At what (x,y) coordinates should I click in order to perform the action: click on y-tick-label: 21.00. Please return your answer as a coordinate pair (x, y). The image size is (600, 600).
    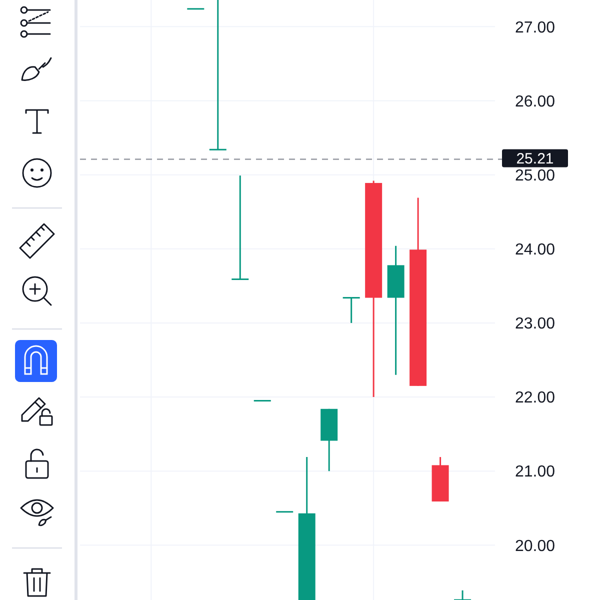
    Looking at the image, I should click on (535, 472).